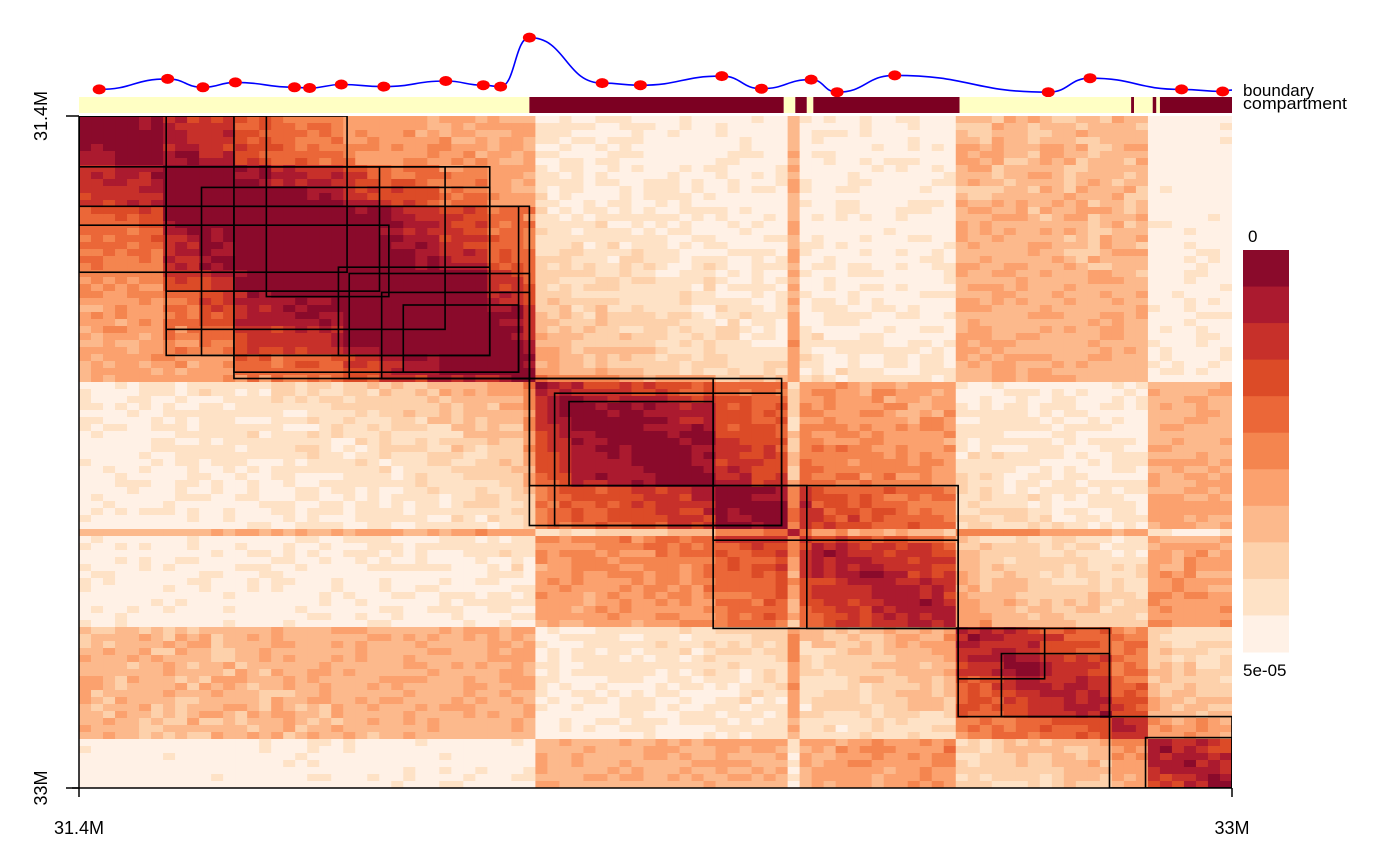  What do you see at coordinates (655, 105) in the screenshot?
I see `compartment-track` at bounding box center [655, 105].